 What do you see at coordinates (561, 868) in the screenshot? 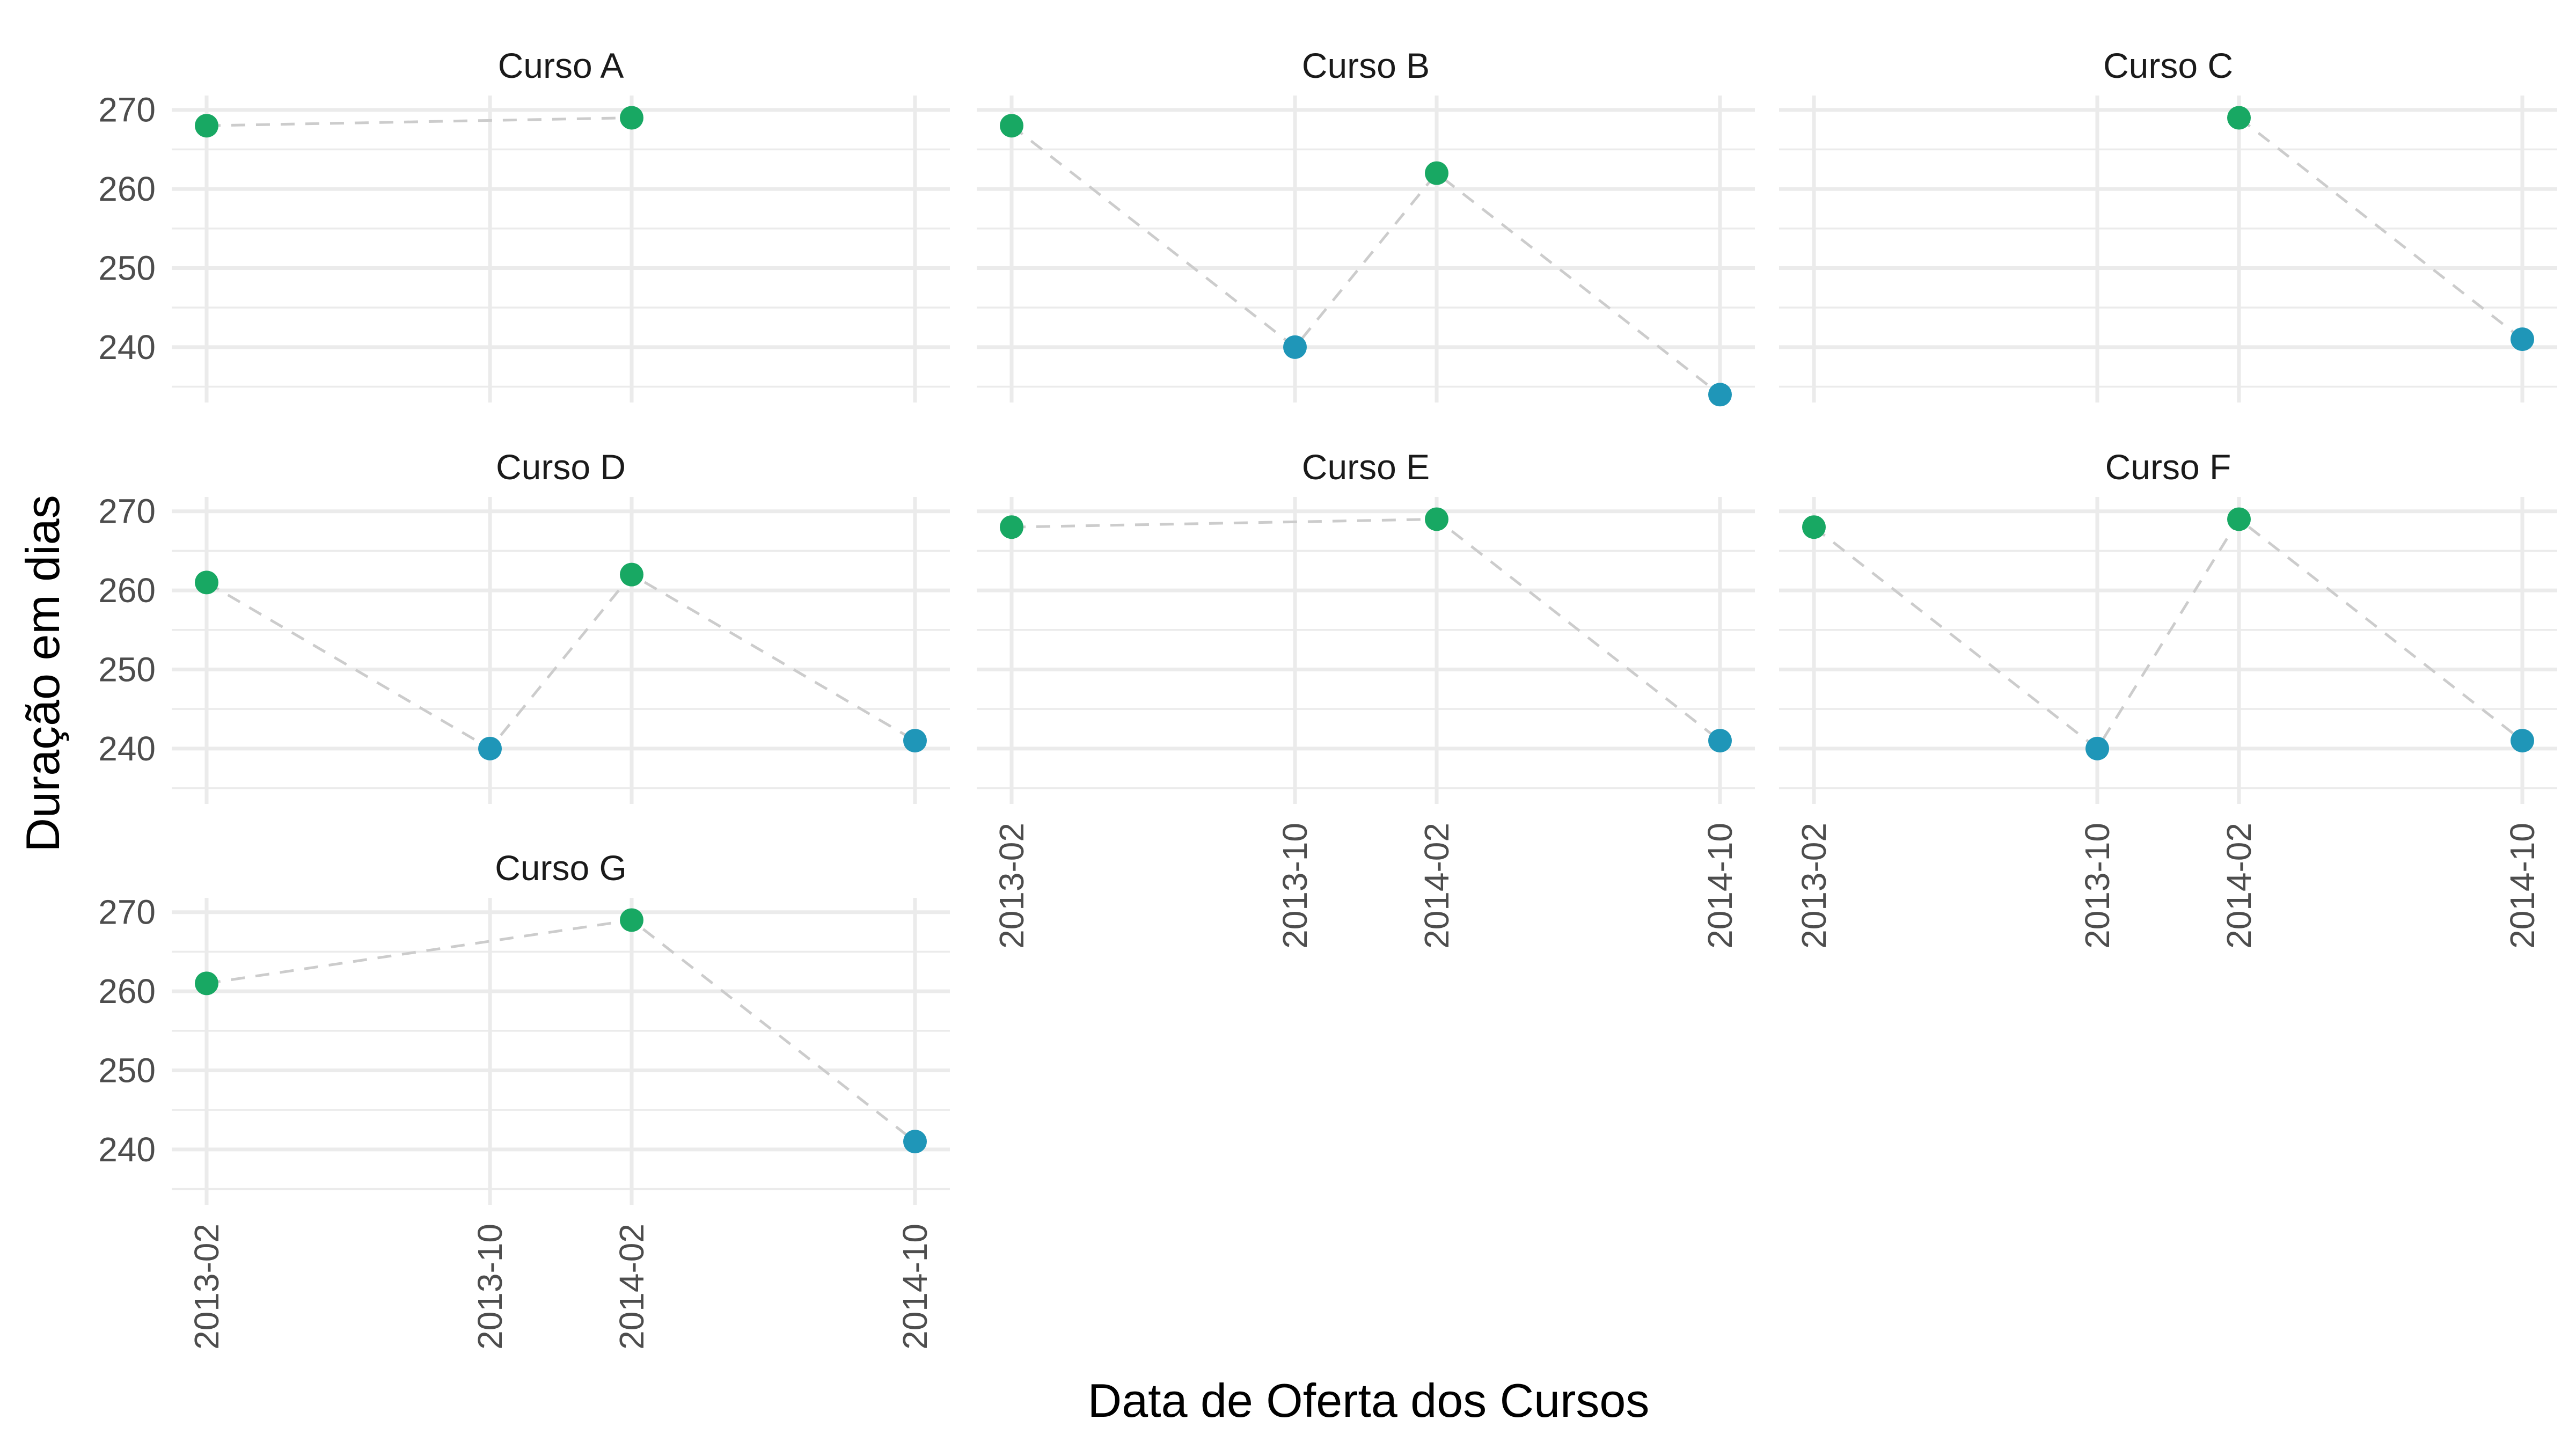
I see `facet-title: Curso G` at bounding box center [561, 868].